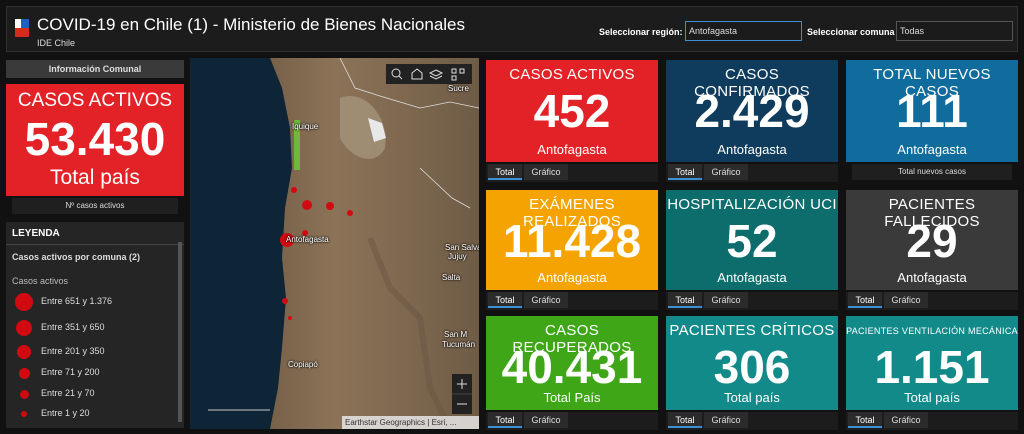 The image size is (1024, 434). Describe the element at coordinates (932, 367) in the screenshot. I see `card-value: 1.151` at that location.